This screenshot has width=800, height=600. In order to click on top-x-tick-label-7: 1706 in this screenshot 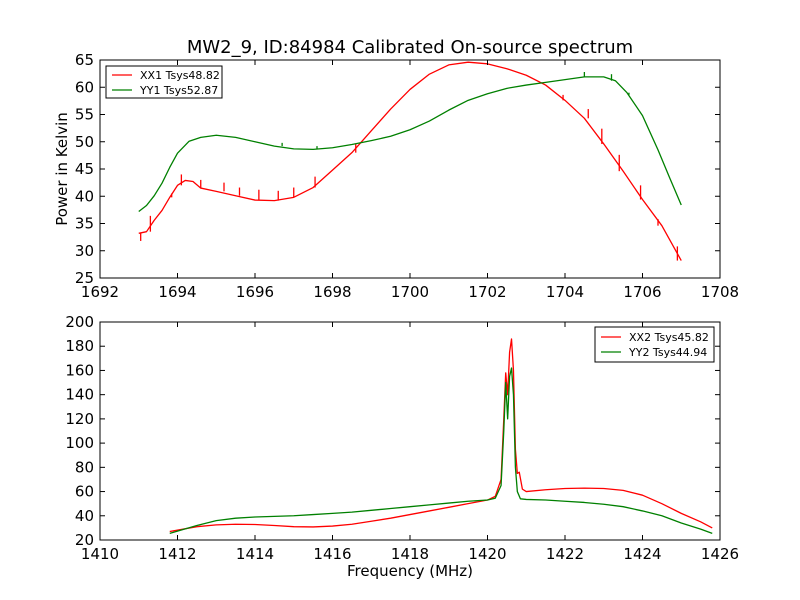, I will do `click(642, 292)`.